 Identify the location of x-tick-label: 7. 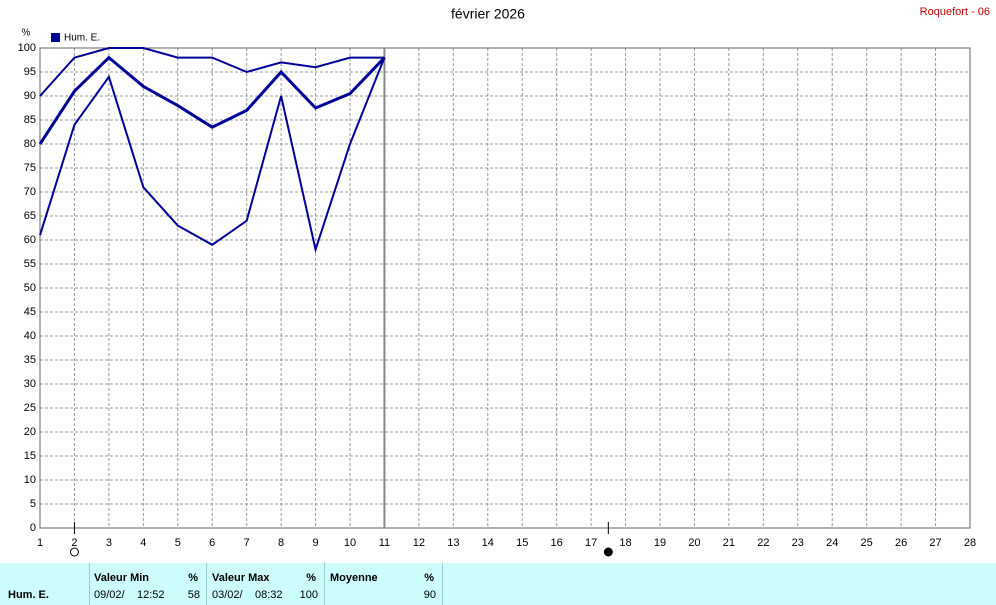
(247, 543).